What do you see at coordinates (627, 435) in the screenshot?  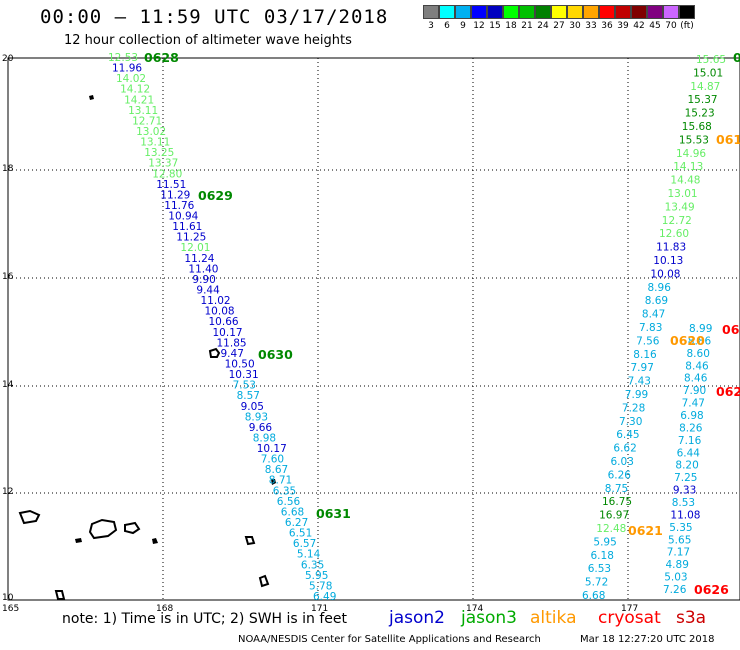 I see `track-value: 6.45` at bounding box center [627, 435].